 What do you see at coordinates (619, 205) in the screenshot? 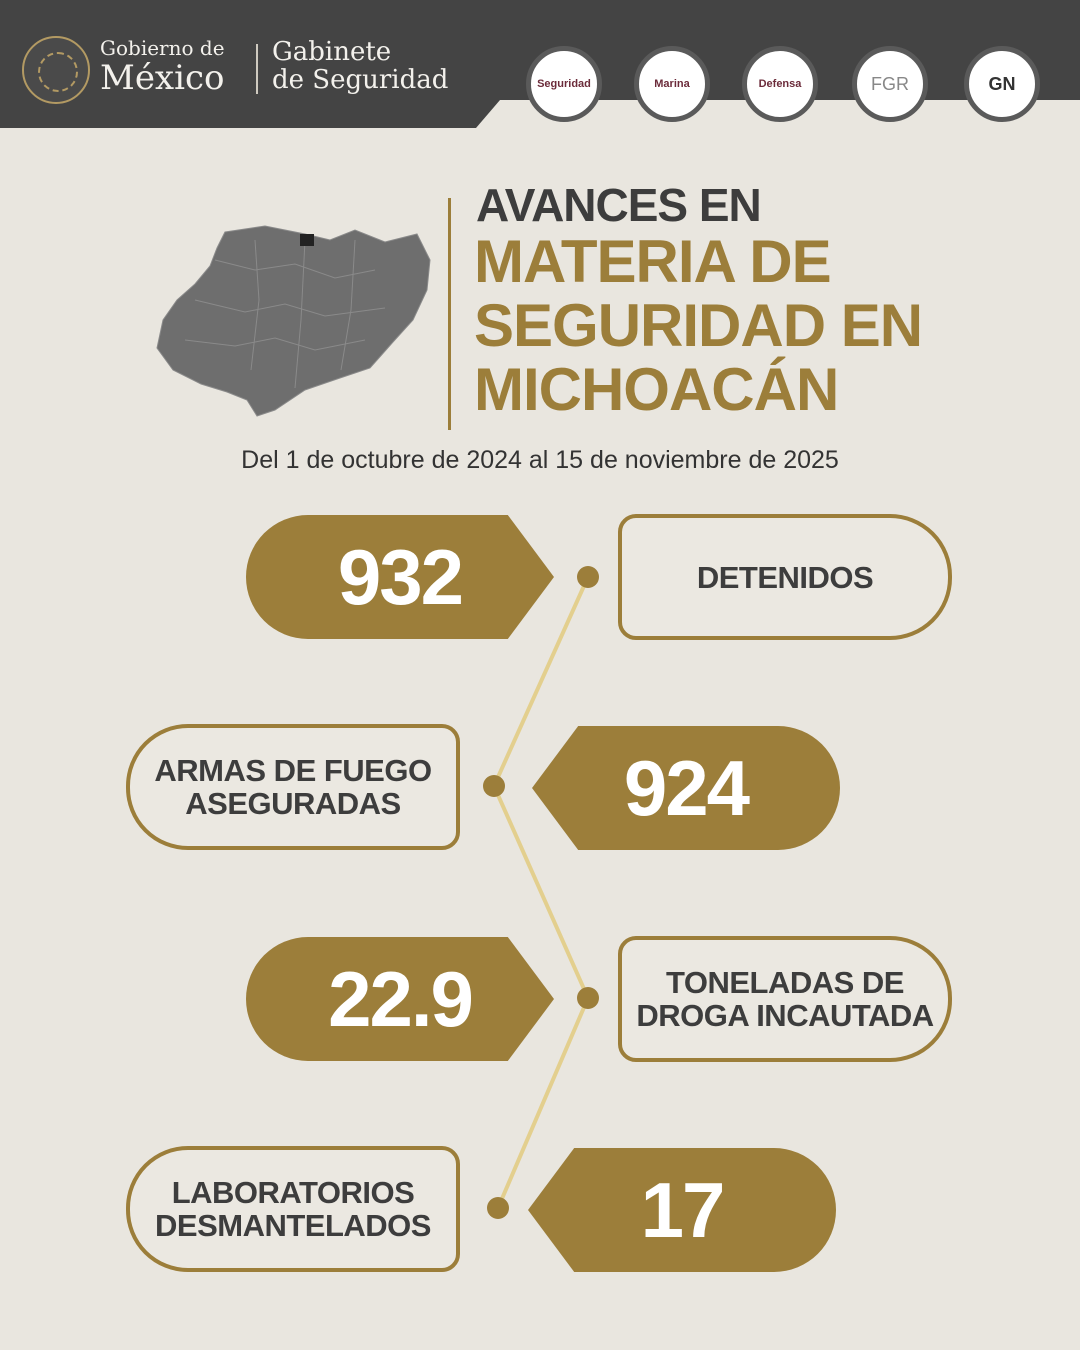
I see `title-line1: AVANCES EN` at bounding box center [619, 205].